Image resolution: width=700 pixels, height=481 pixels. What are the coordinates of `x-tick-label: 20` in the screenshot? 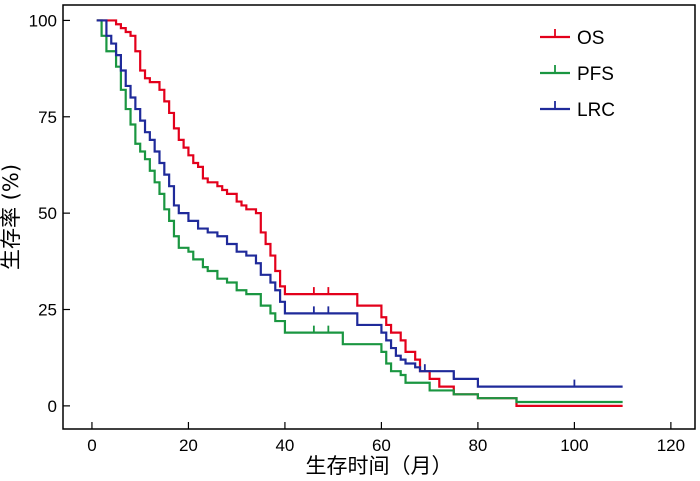 It's located at (188, 445).